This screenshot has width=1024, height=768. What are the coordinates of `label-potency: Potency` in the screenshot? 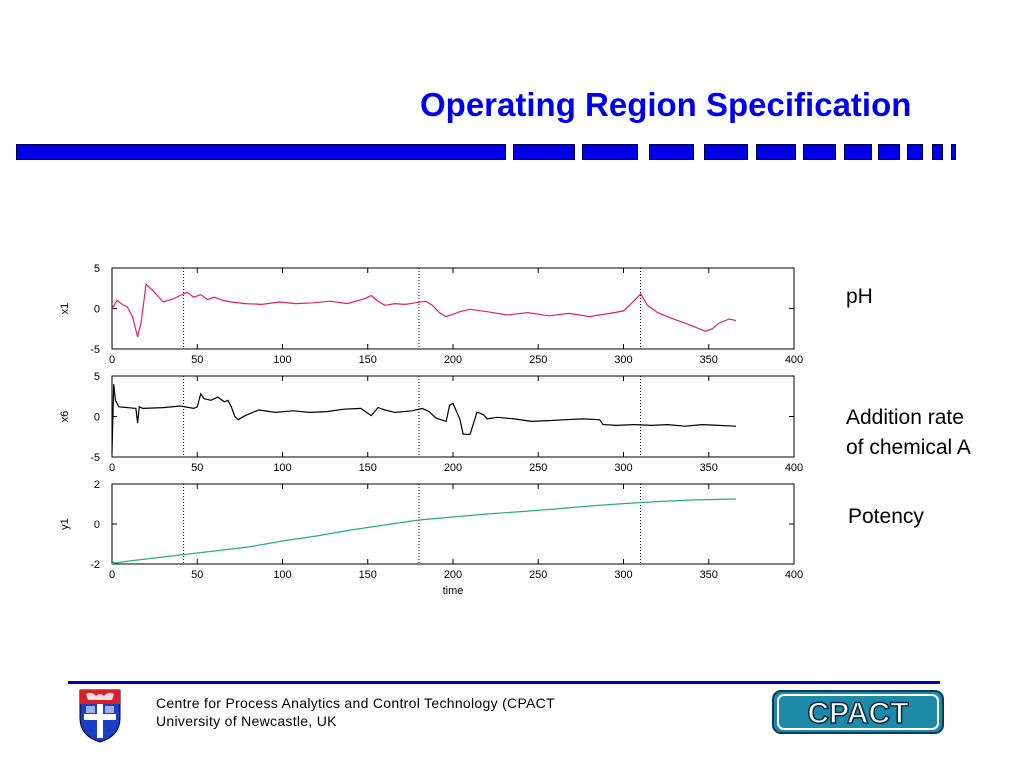 It's located at (886, 516).